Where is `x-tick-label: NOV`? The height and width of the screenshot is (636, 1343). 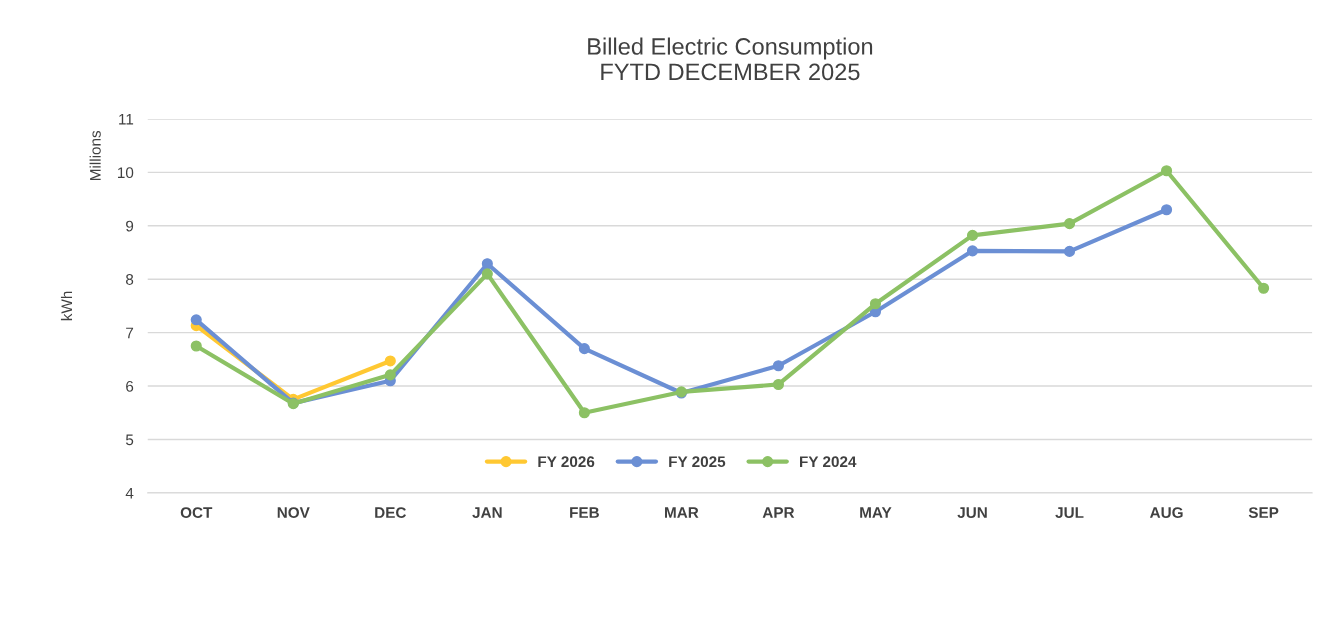 x-tick-label: NOV is located at coordinates (293, 513).